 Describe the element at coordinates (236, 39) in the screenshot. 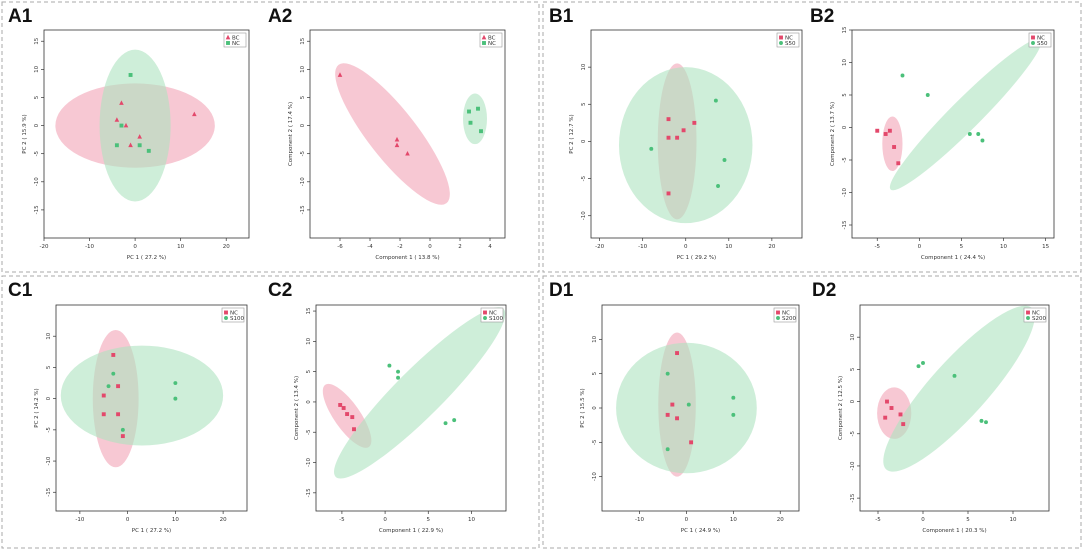

I see `legend-label-a1-bc: BC` at that location.